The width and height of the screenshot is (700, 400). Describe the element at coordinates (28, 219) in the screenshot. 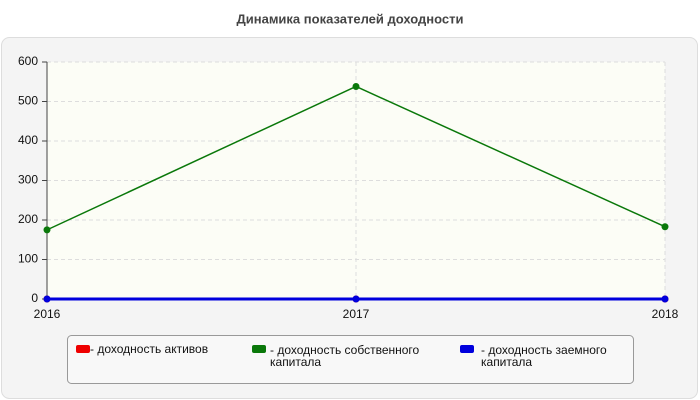

I see `y-tick-label: 200` at that location.